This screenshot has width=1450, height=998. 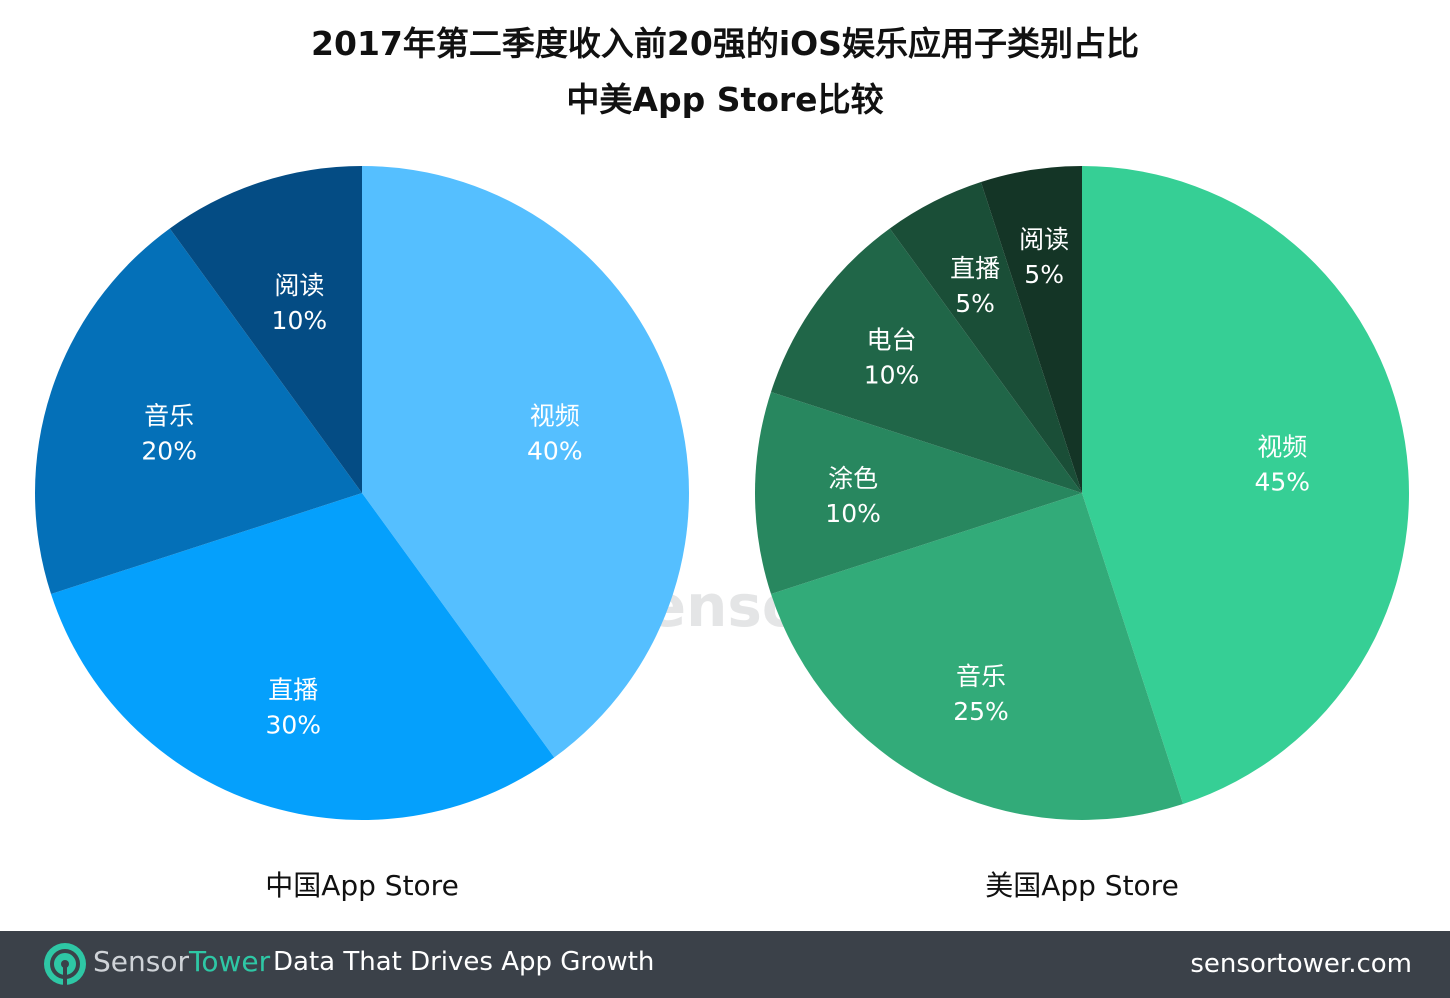 I want to click on us-slice-label-2: 涂色, so click(x=853, y=478).